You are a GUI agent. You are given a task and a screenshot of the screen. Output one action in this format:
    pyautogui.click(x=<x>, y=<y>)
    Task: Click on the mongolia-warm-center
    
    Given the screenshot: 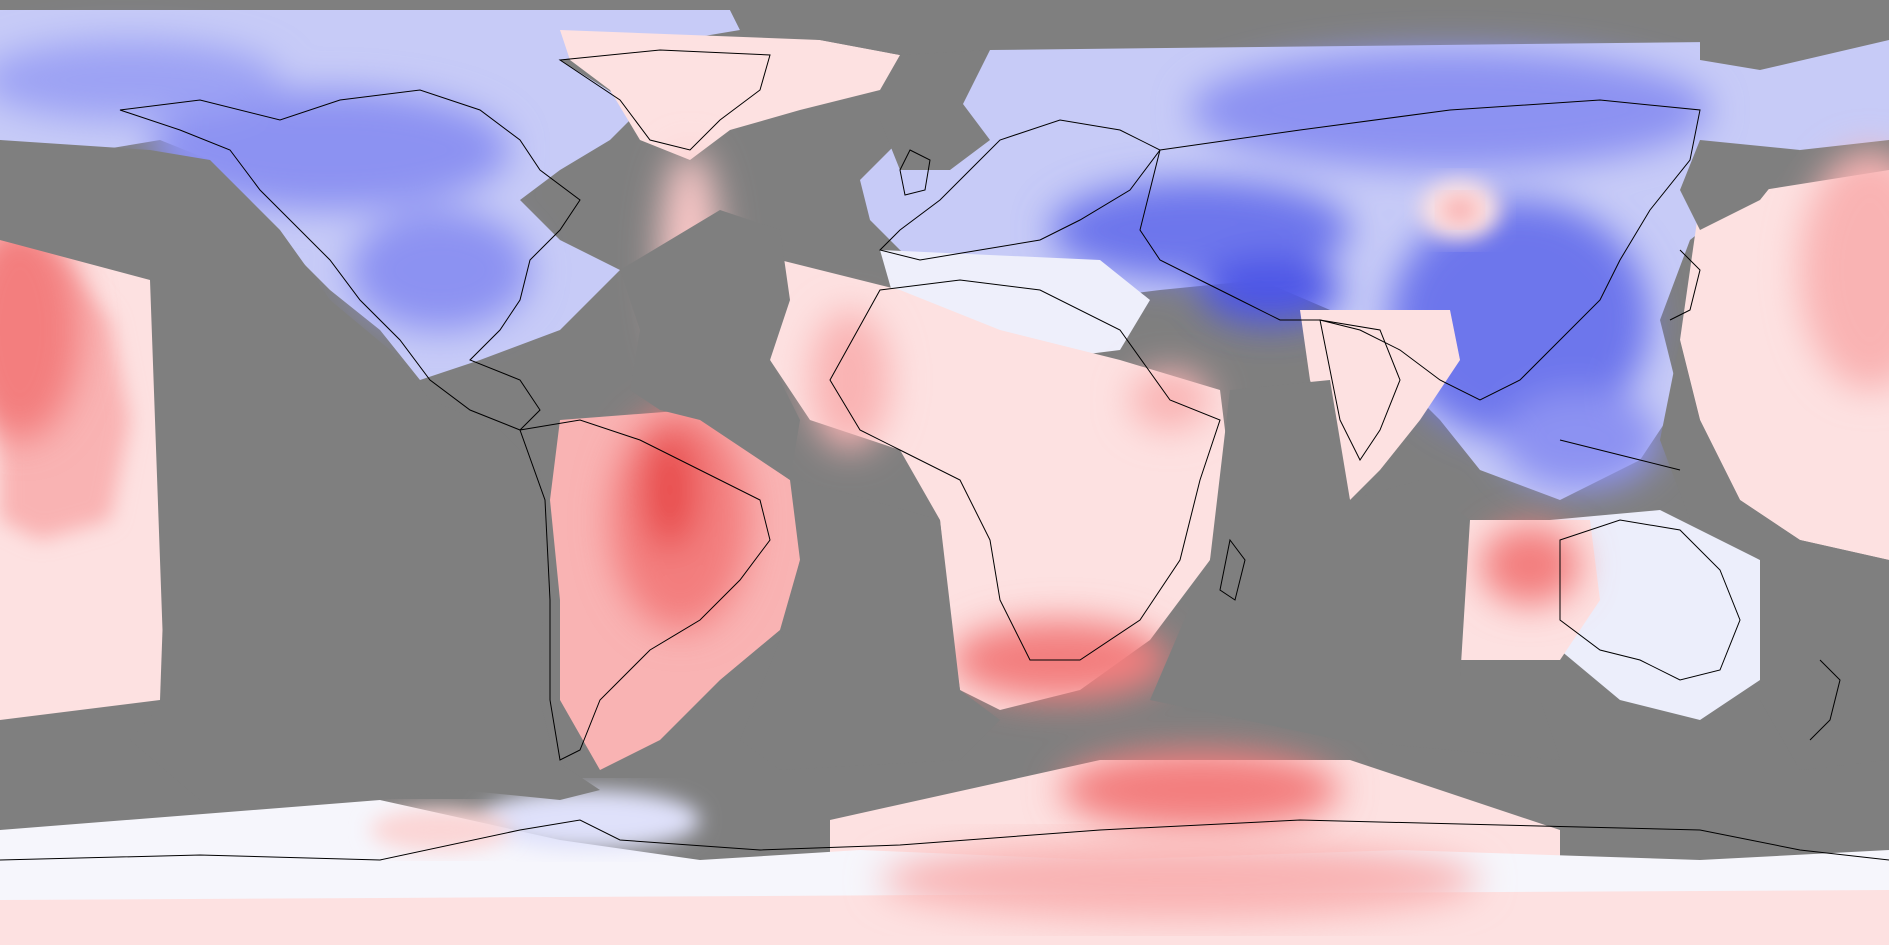 What is the action you would take?
    pyautogui.click(x=1460, y=210)
    